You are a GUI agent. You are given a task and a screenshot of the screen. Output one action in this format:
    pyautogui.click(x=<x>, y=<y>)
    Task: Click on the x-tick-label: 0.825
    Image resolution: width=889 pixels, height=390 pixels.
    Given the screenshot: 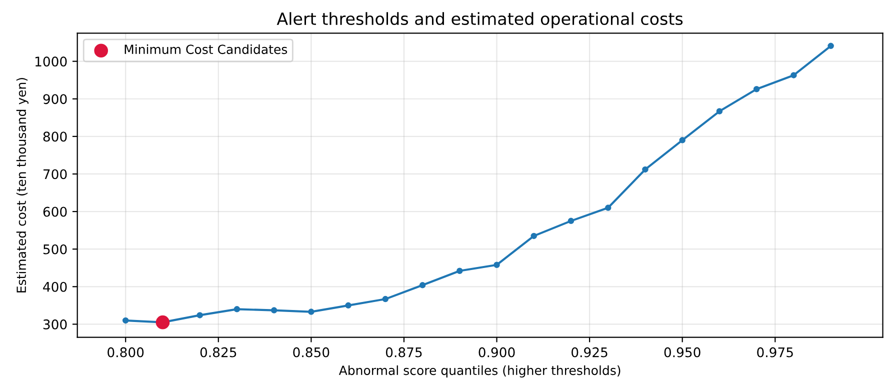 What is the action you would take?
    pyautogui.click(x=218, y=352)
    